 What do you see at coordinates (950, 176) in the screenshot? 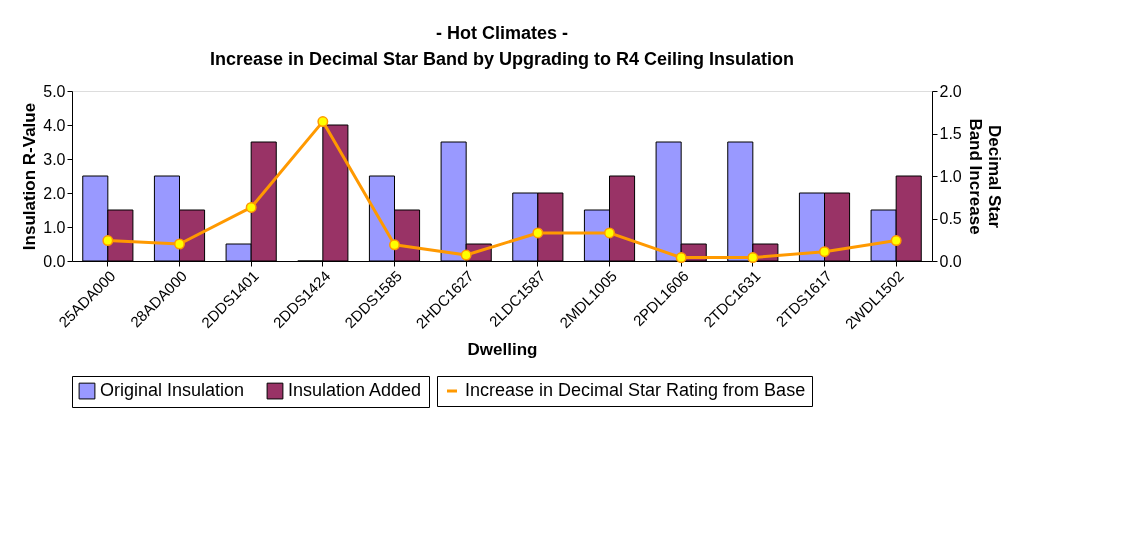
I see `y2-tick-label: 1.0` at bounding box center [950, 176].